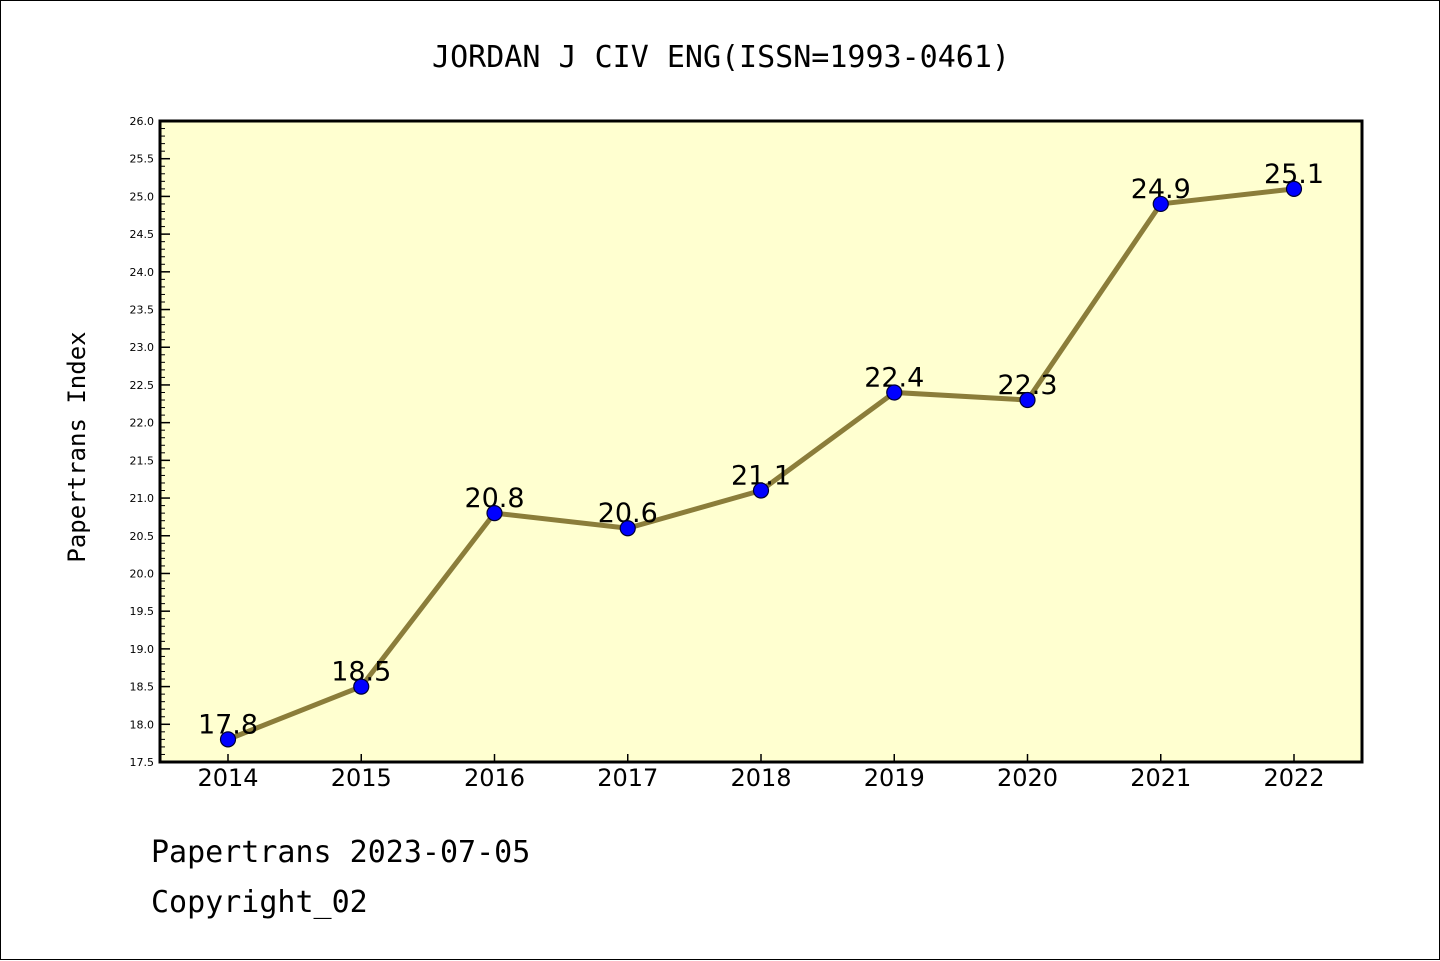 The image size is (1440, 961). I want to click on y-tick-label: 20.5, so click(142, 536).